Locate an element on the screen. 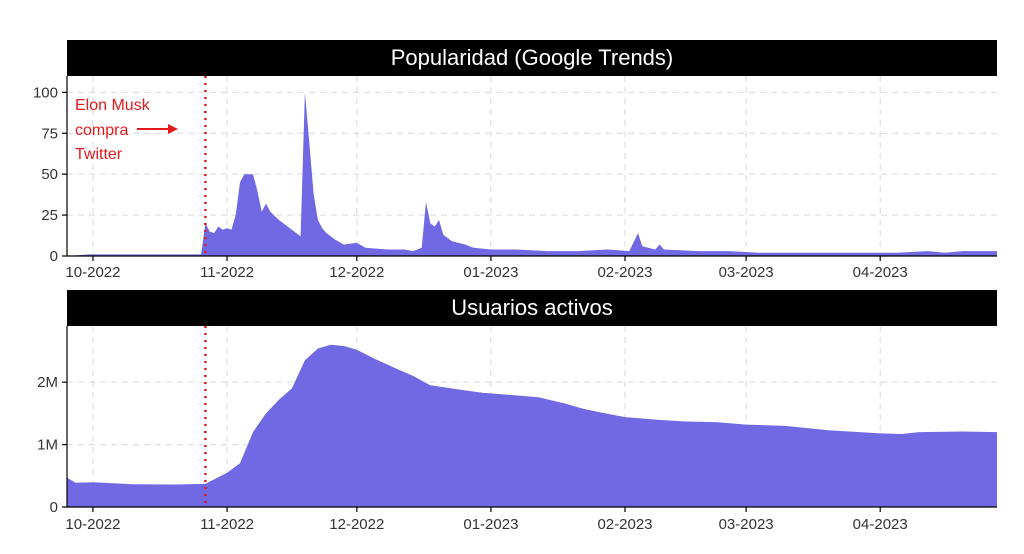 The height and width of the screenshot is (554, 1024). y-tick-label: 1M is located at coordinates (47, 445).